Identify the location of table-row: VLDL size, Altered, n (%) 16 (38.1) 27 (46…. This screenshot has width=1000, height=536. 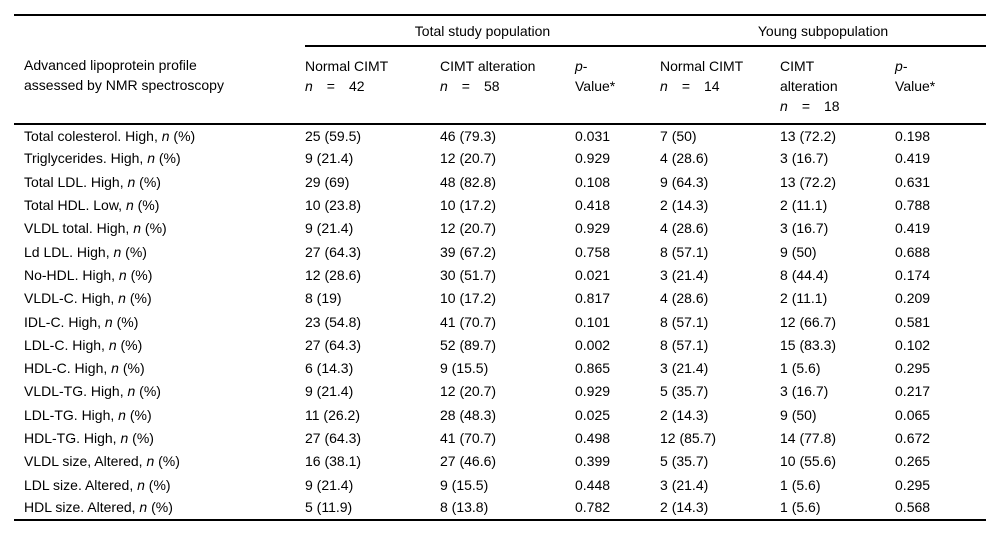
(500, 461).